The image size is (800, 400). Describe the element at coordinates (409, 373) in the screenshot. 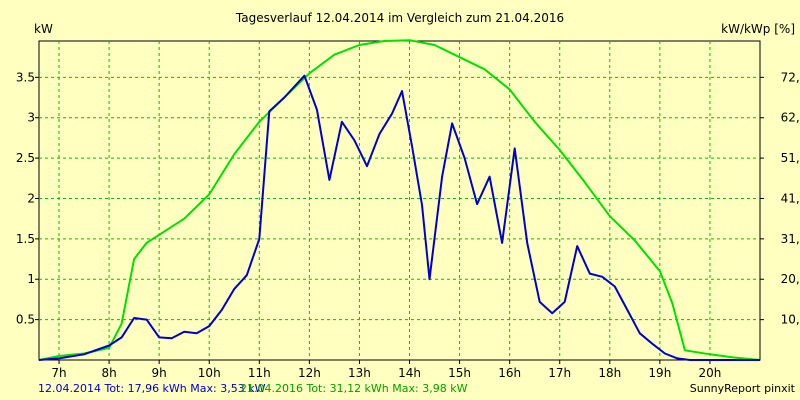

I see `x-tick-label: 14h` at that location.